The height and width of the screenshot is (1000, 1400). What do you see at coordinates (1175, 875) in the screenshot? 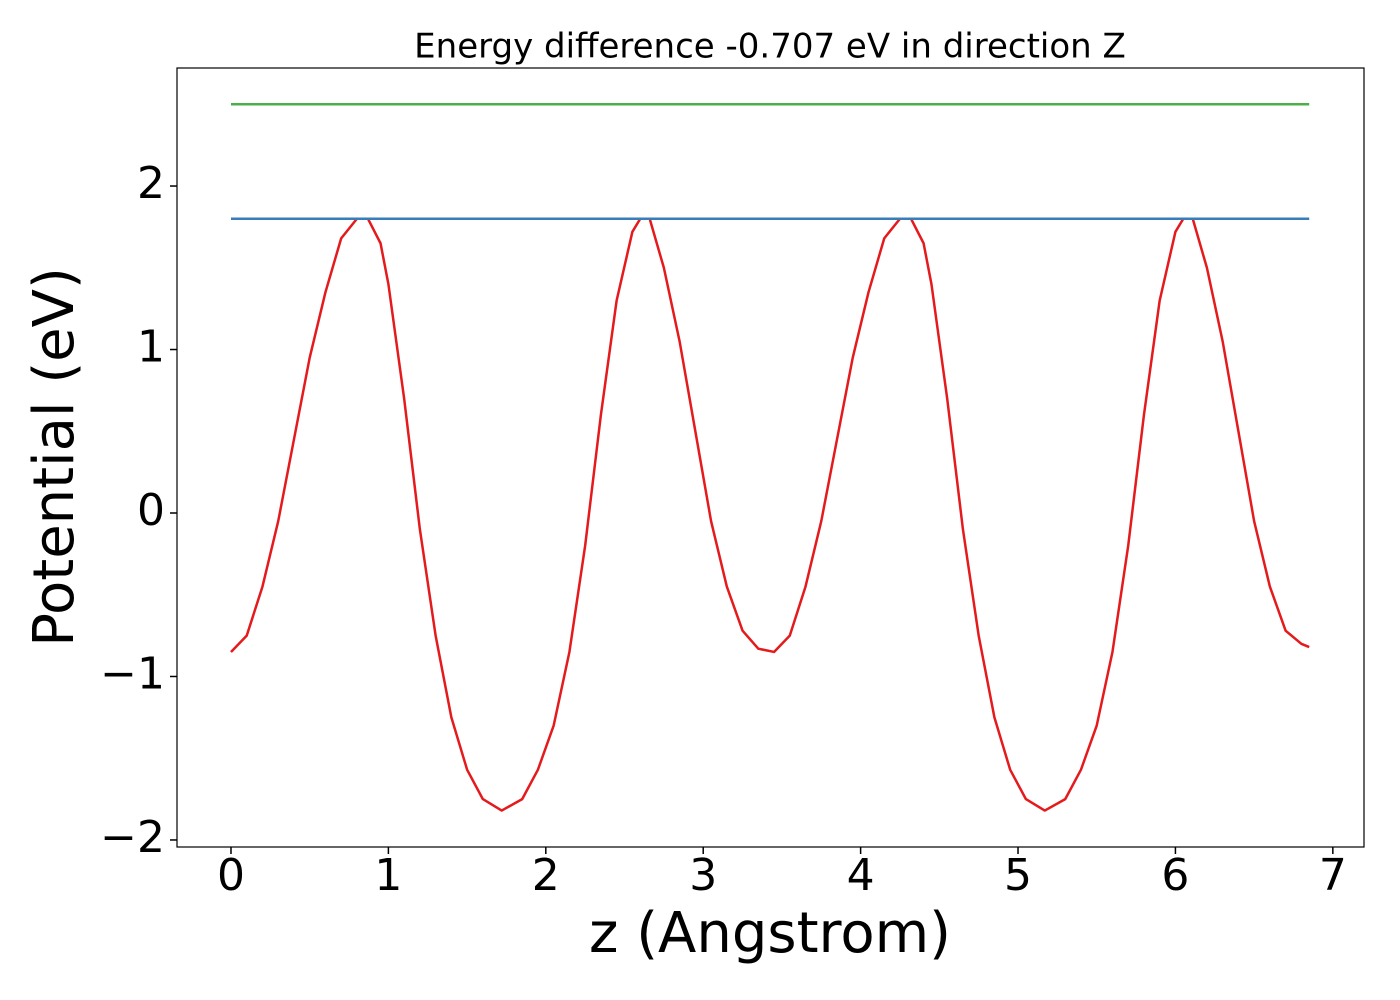
I see `x-tick-label: 6` at bounding box center [1175, 875].